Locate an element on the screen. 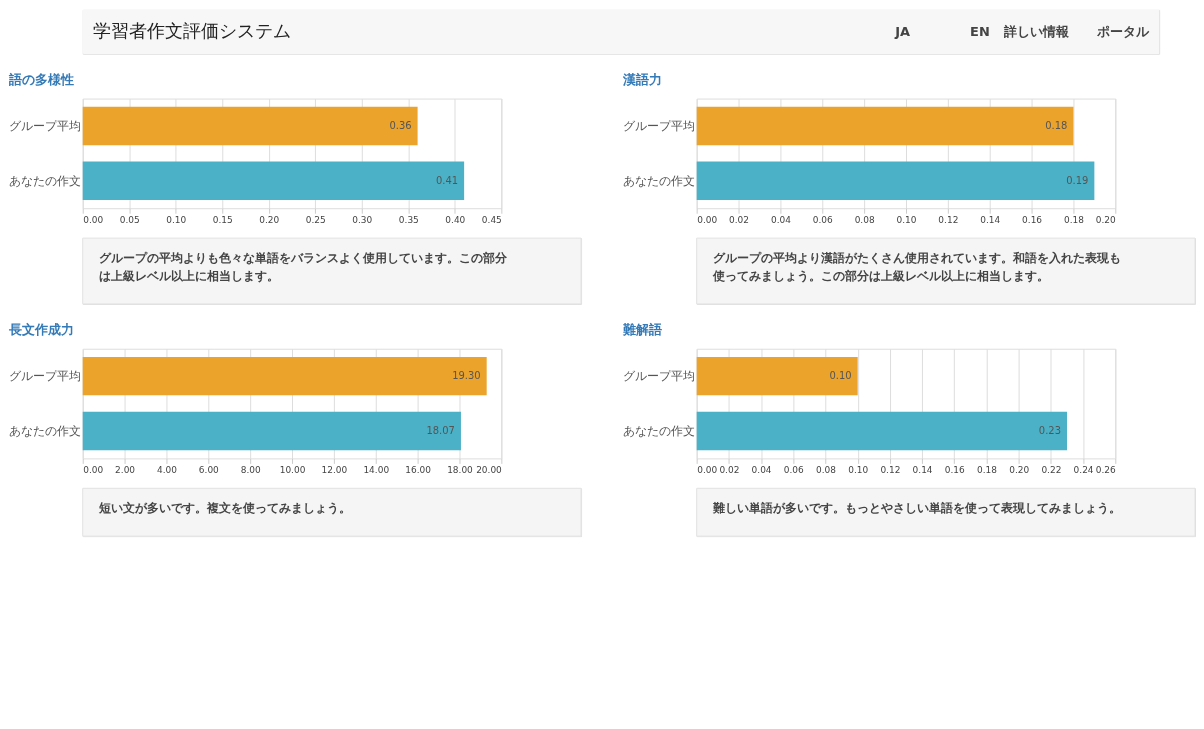  data-label: 0.19 is located at coordinates (1077, 180).